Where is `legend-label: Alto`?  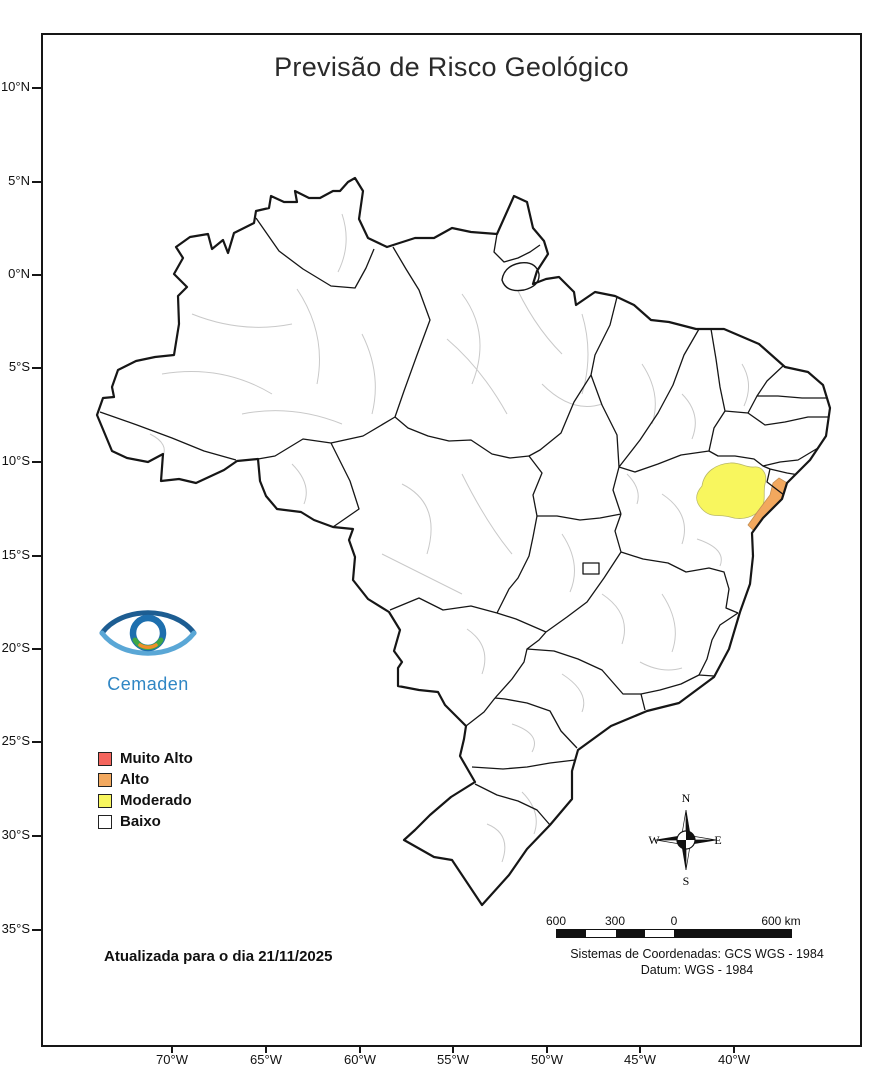 legend-label: Alto is located at coordinates (135, 779).